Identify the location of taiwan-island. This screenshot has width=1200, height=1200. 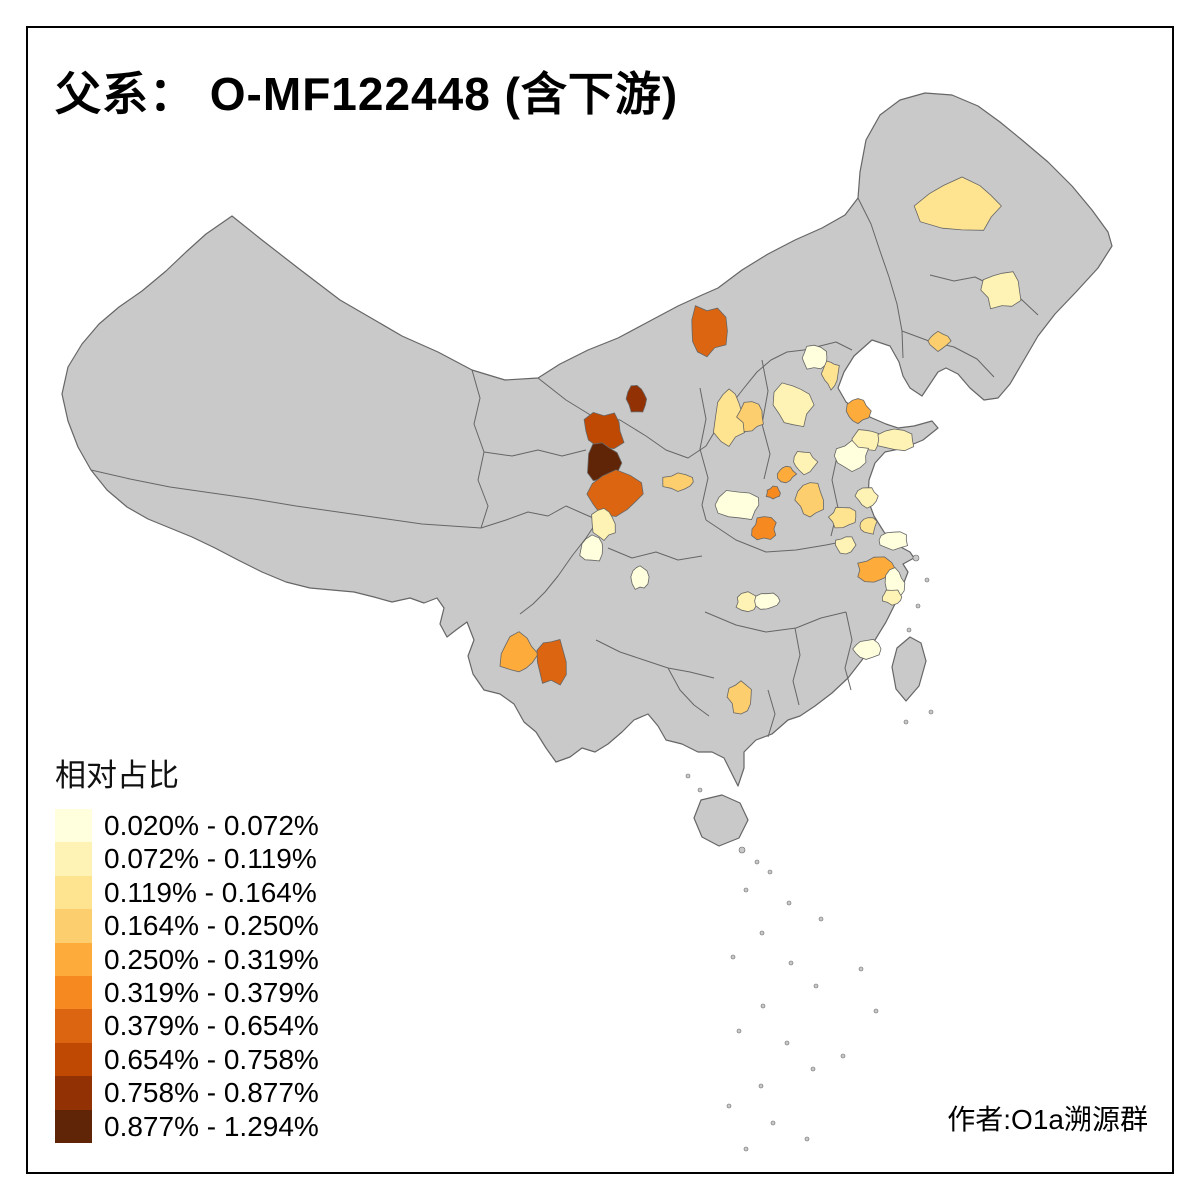
(909, 669).